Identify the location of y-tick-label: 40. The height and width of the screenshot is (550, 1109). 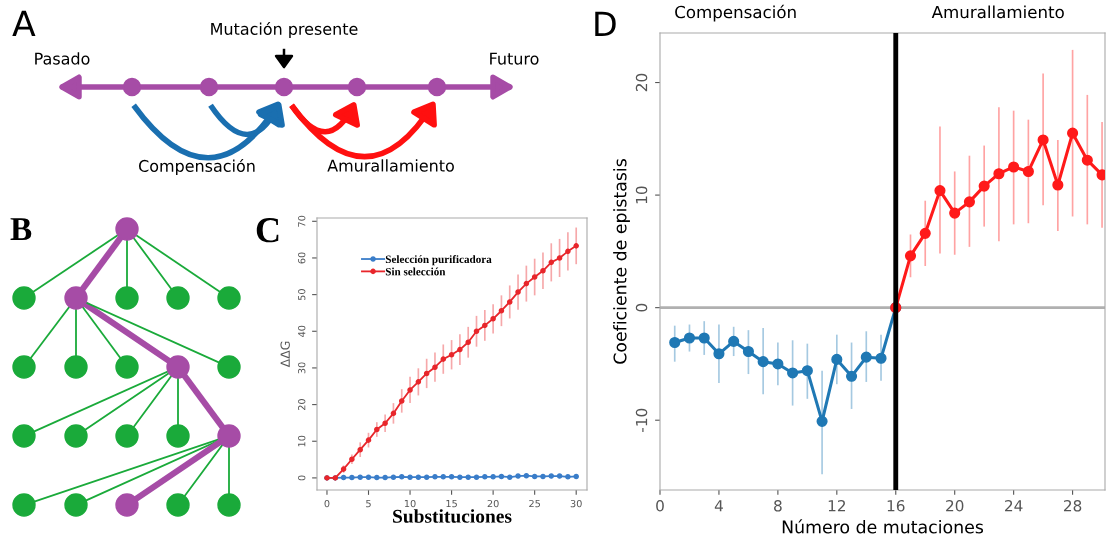
(302, 331).